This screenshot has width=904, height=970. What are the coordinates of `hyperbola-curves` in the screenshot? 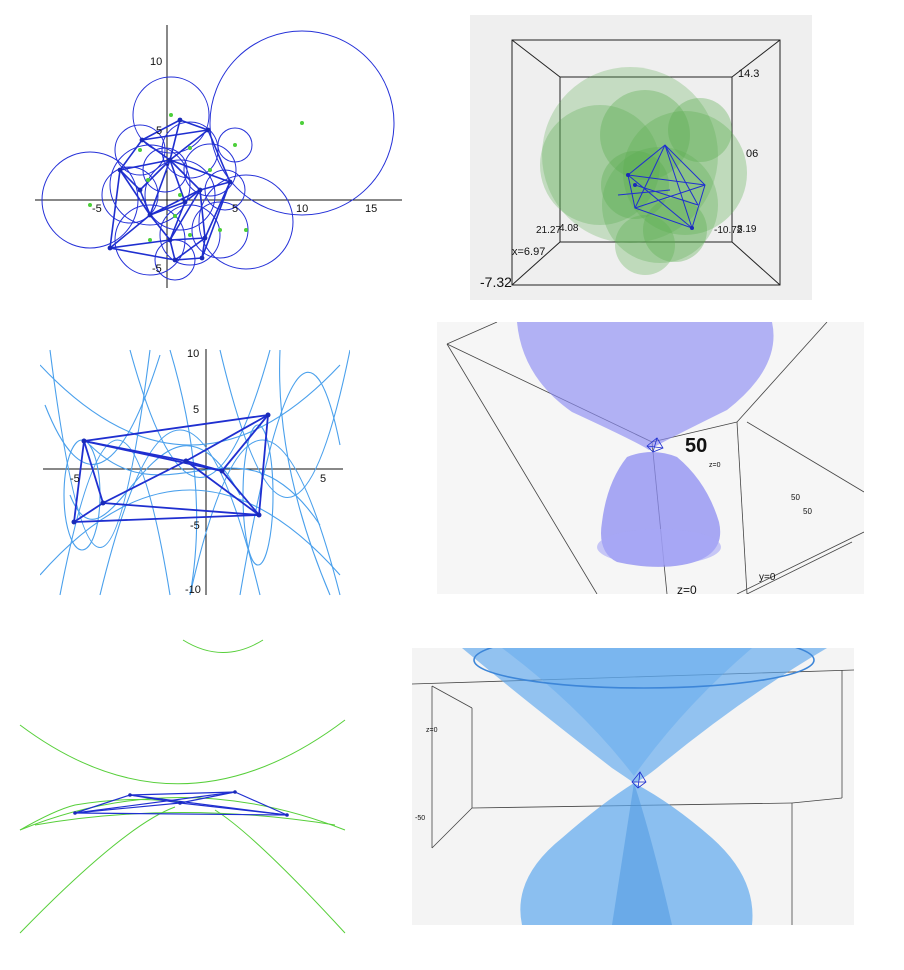 It's located at (182, 786).